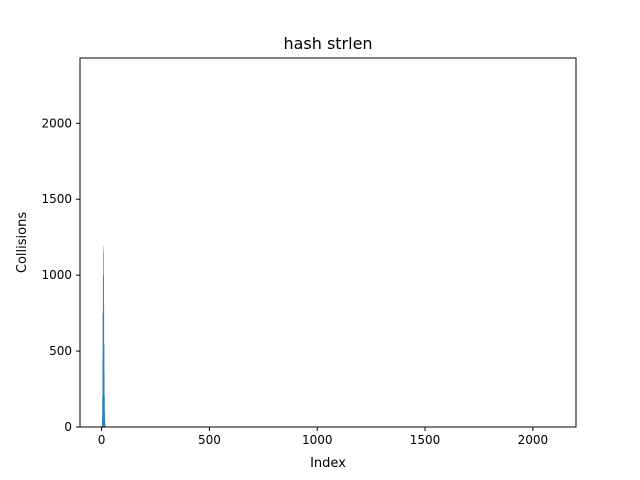  Describe the element at coordinates (533, 440) in the screenshot. I see `x-tick-label: 2000` at that location.